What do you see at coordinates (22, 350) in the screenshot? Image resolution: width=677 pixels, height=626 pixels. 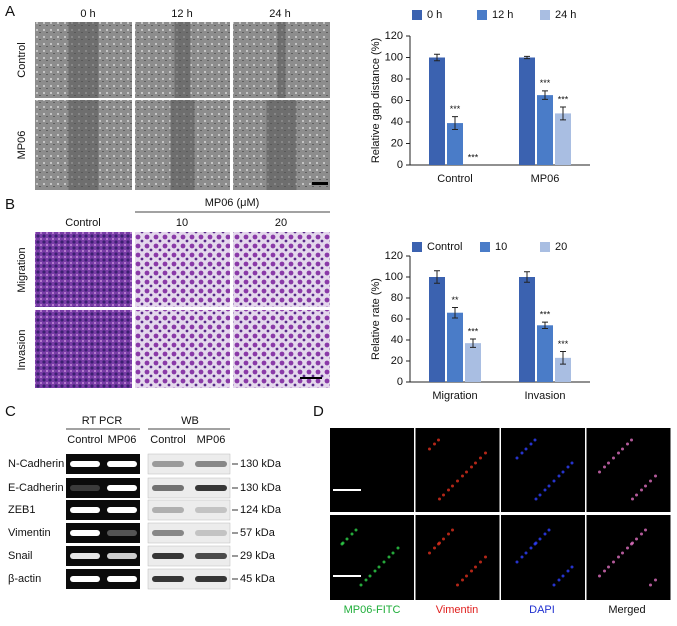 I see `row-label: Invasion` at bounding box center [22, 350].